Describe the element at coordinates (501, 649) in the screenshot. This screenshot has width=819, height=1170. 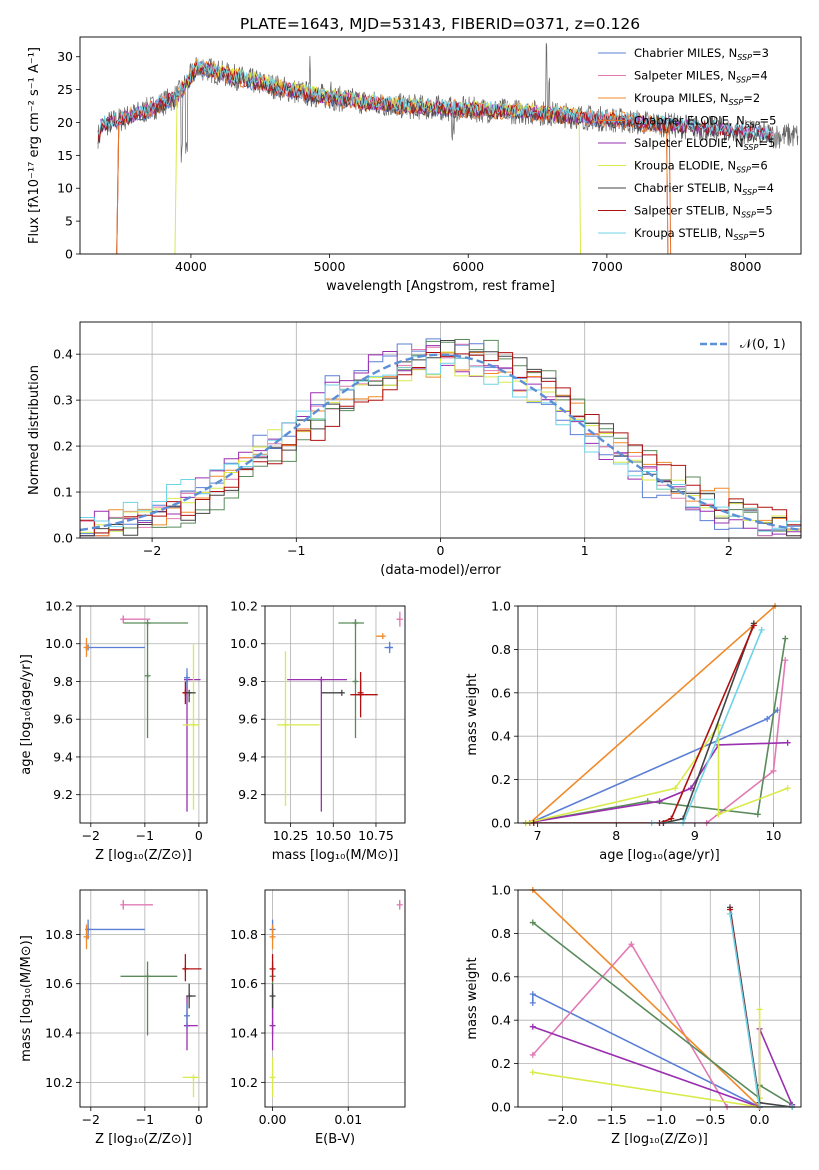
I see `y-tick-label: 0.8` at that location.